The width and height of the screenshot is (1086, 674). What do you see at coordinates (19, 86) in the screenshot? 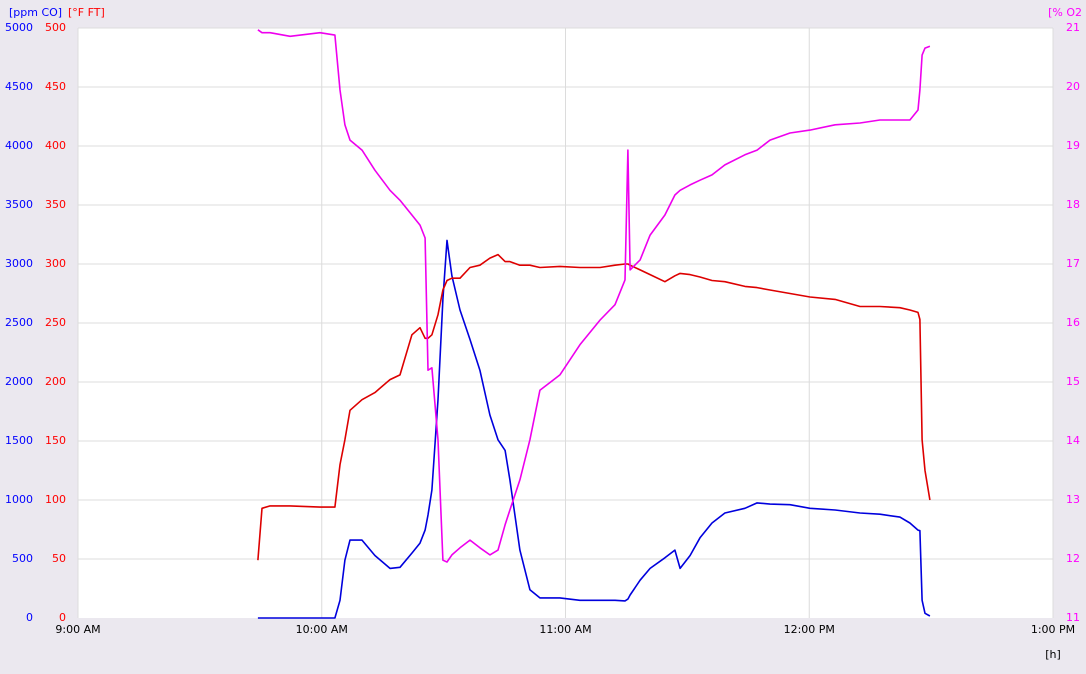
I see `y-tick-label: 4500` at bounding box center [19, 86].